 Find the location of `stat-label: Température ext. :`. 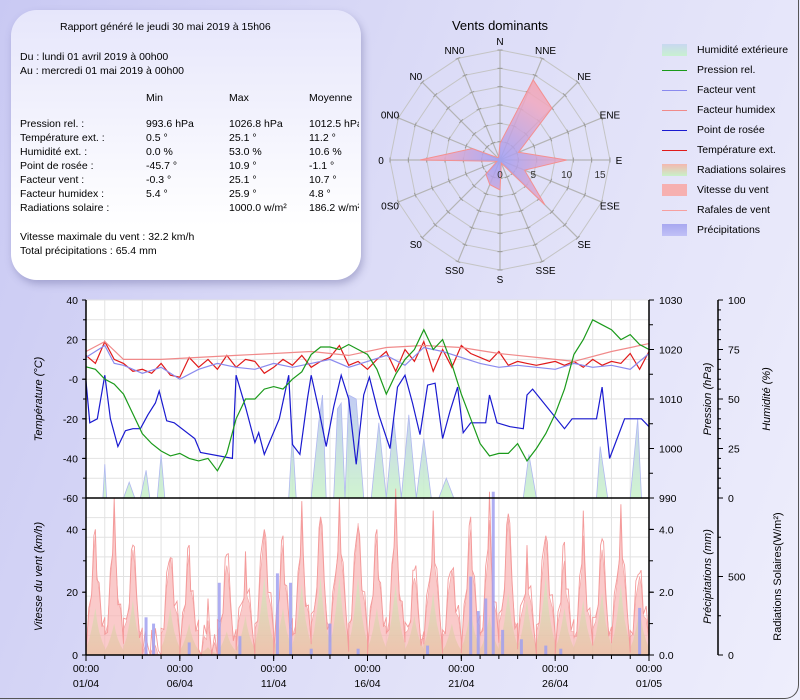

stat-label: Température ext. : is located at coordinates (62, 138).